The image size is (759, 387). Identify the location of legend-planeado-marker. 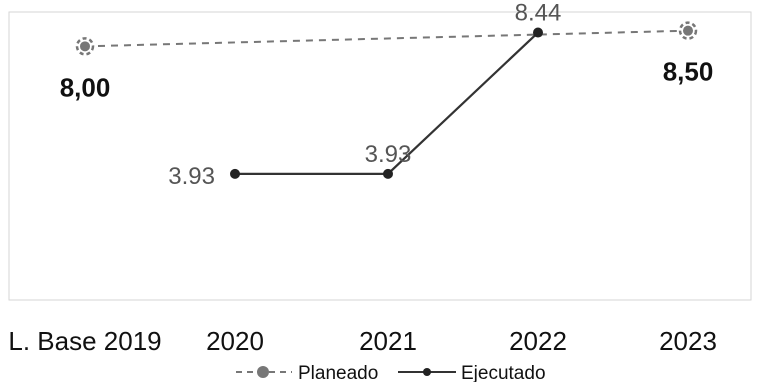
(263, 372).